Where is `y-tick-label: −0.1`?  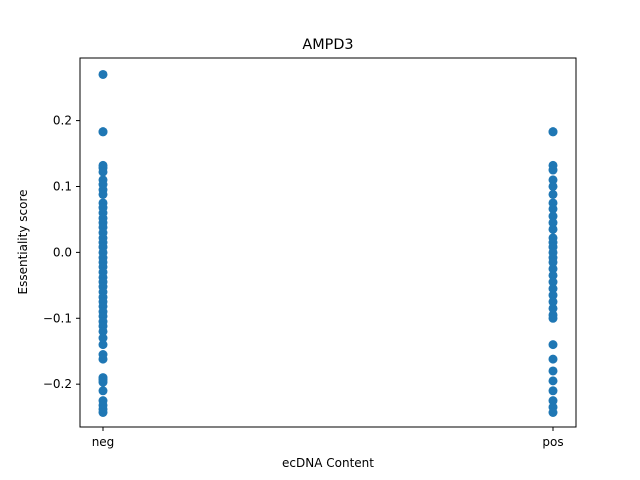
y-tick-label: −0.1 is located at coordinates (57, 318).